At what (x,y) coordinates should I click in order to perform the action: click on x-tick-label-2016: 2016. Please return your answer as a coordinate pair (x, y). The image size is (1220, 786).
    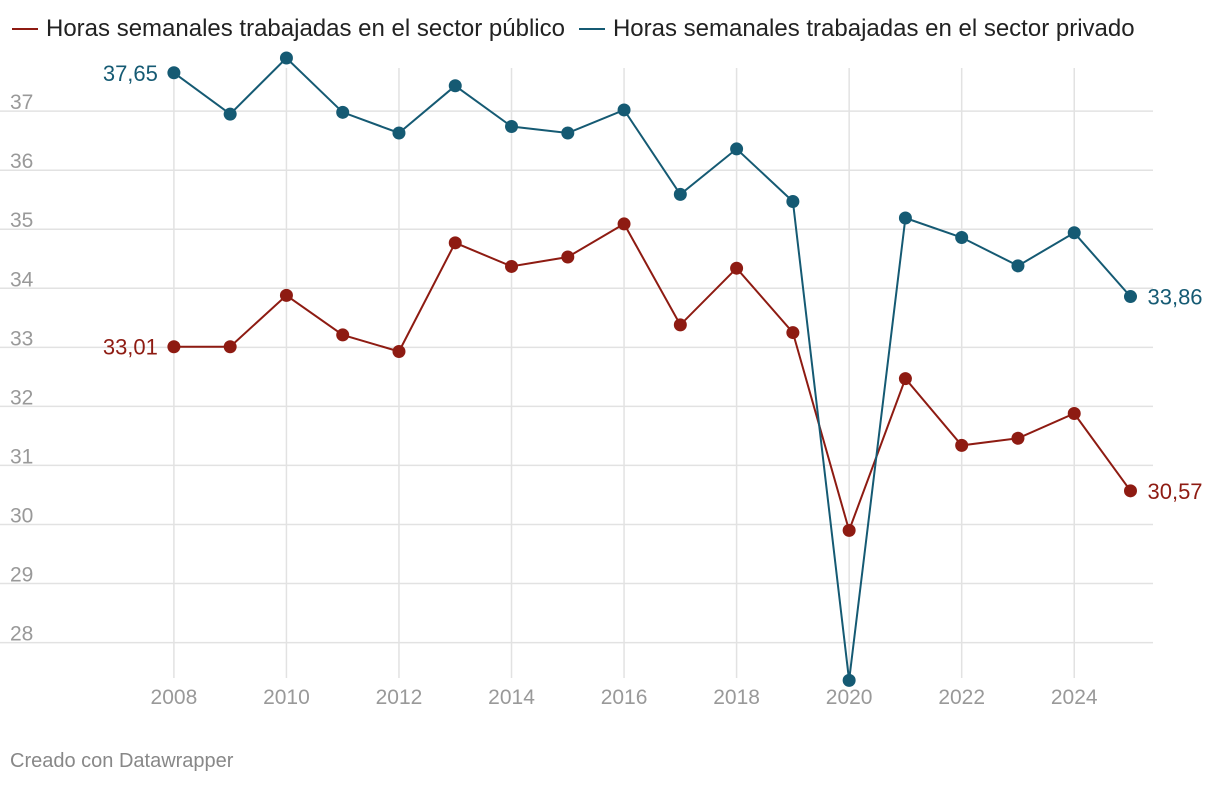
    Looking at the image, I should click on (624, 697).